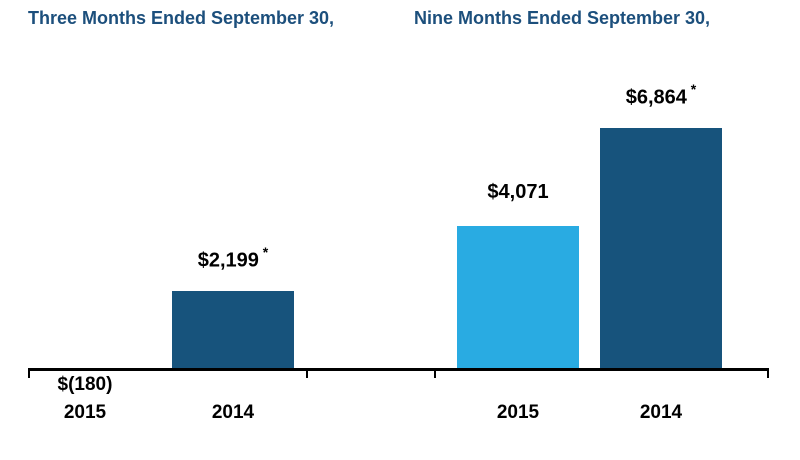  I want to click on category-label-nine-months-2014: 2014, so click(661, 412).